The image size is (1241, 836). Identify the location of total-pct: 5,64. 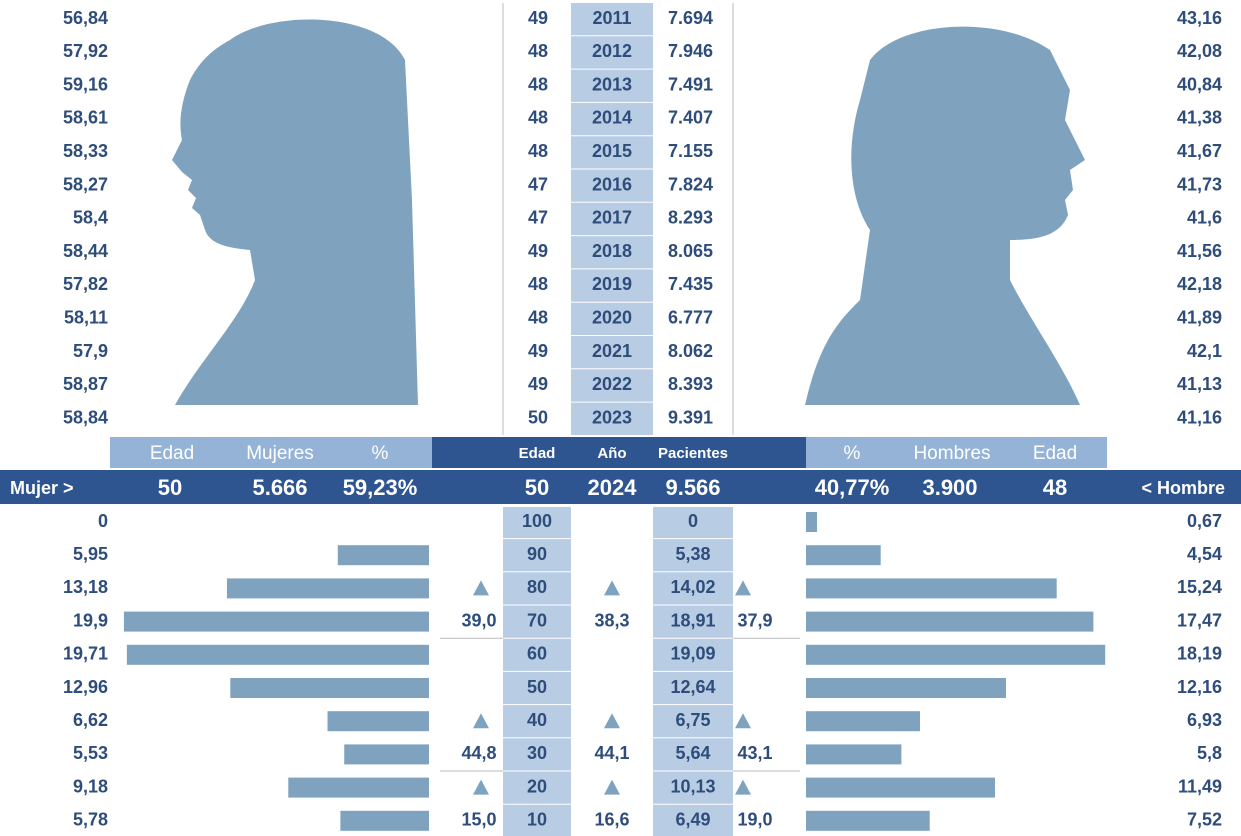
(692, 753).